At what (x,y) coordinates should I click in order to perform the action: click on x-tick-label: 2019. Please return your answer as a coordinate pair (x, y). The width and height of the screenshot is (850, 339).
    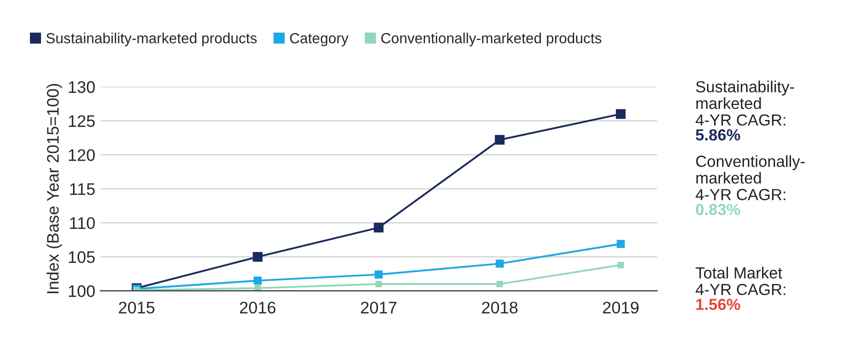
    Looking at the image, I should click on (620, 308).